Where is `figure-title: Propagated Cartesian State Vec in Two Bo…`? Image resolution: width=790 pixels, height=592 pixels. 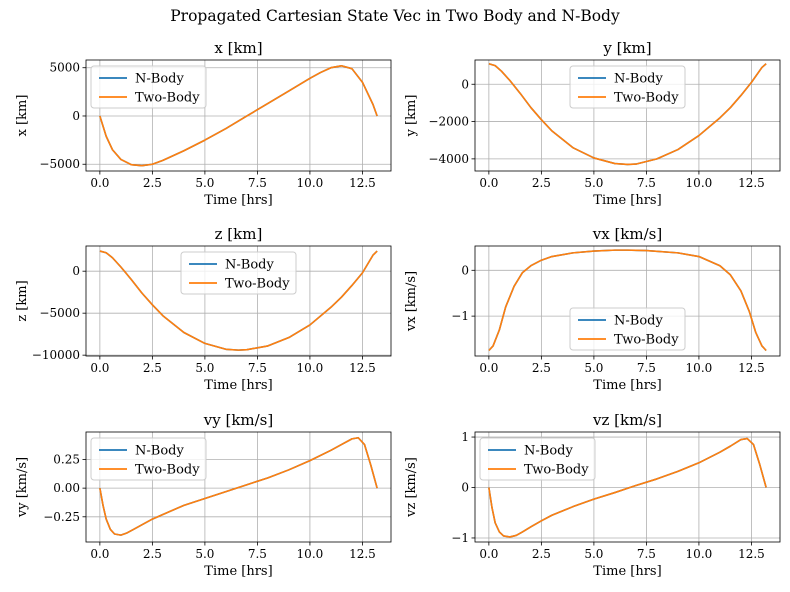
figure-title: Propagated Cartesian State Vec in Two Bo… is located at coordinates (395, 16).